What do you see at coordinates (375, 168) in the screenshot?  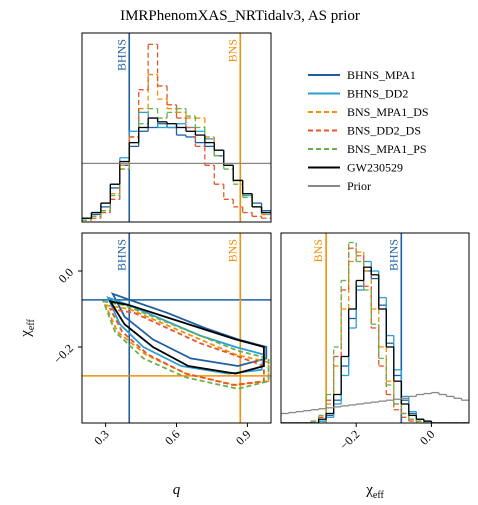 I see `legend-label: GW230529` at bounding box center [375, 168].